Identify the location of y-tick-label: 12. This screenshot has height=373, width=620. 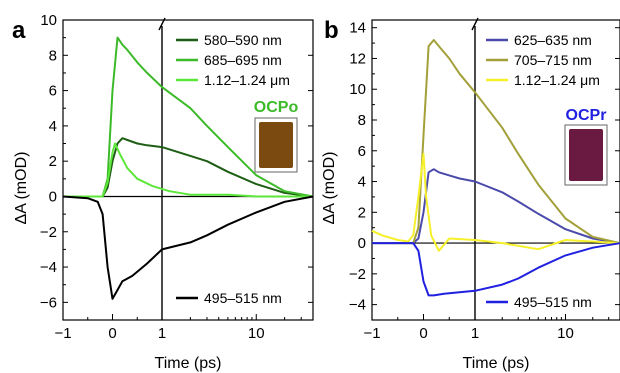
(357, 58).